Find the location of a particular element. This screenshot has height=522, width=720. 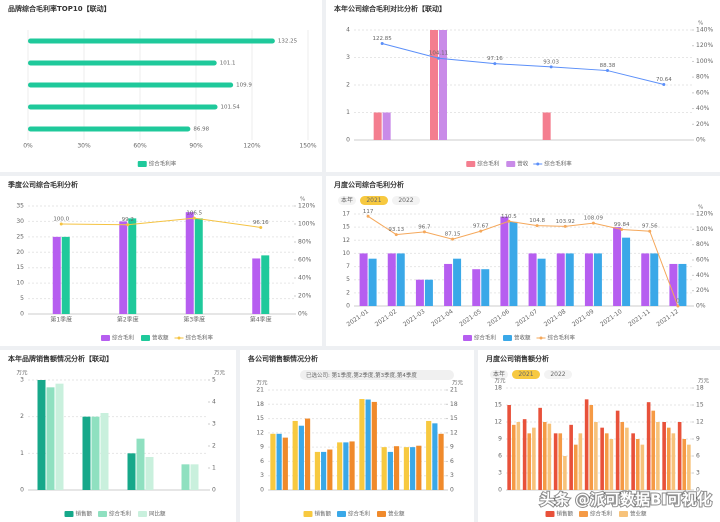

y2-axis-label: 万元 is located at coordinates (704, 381).